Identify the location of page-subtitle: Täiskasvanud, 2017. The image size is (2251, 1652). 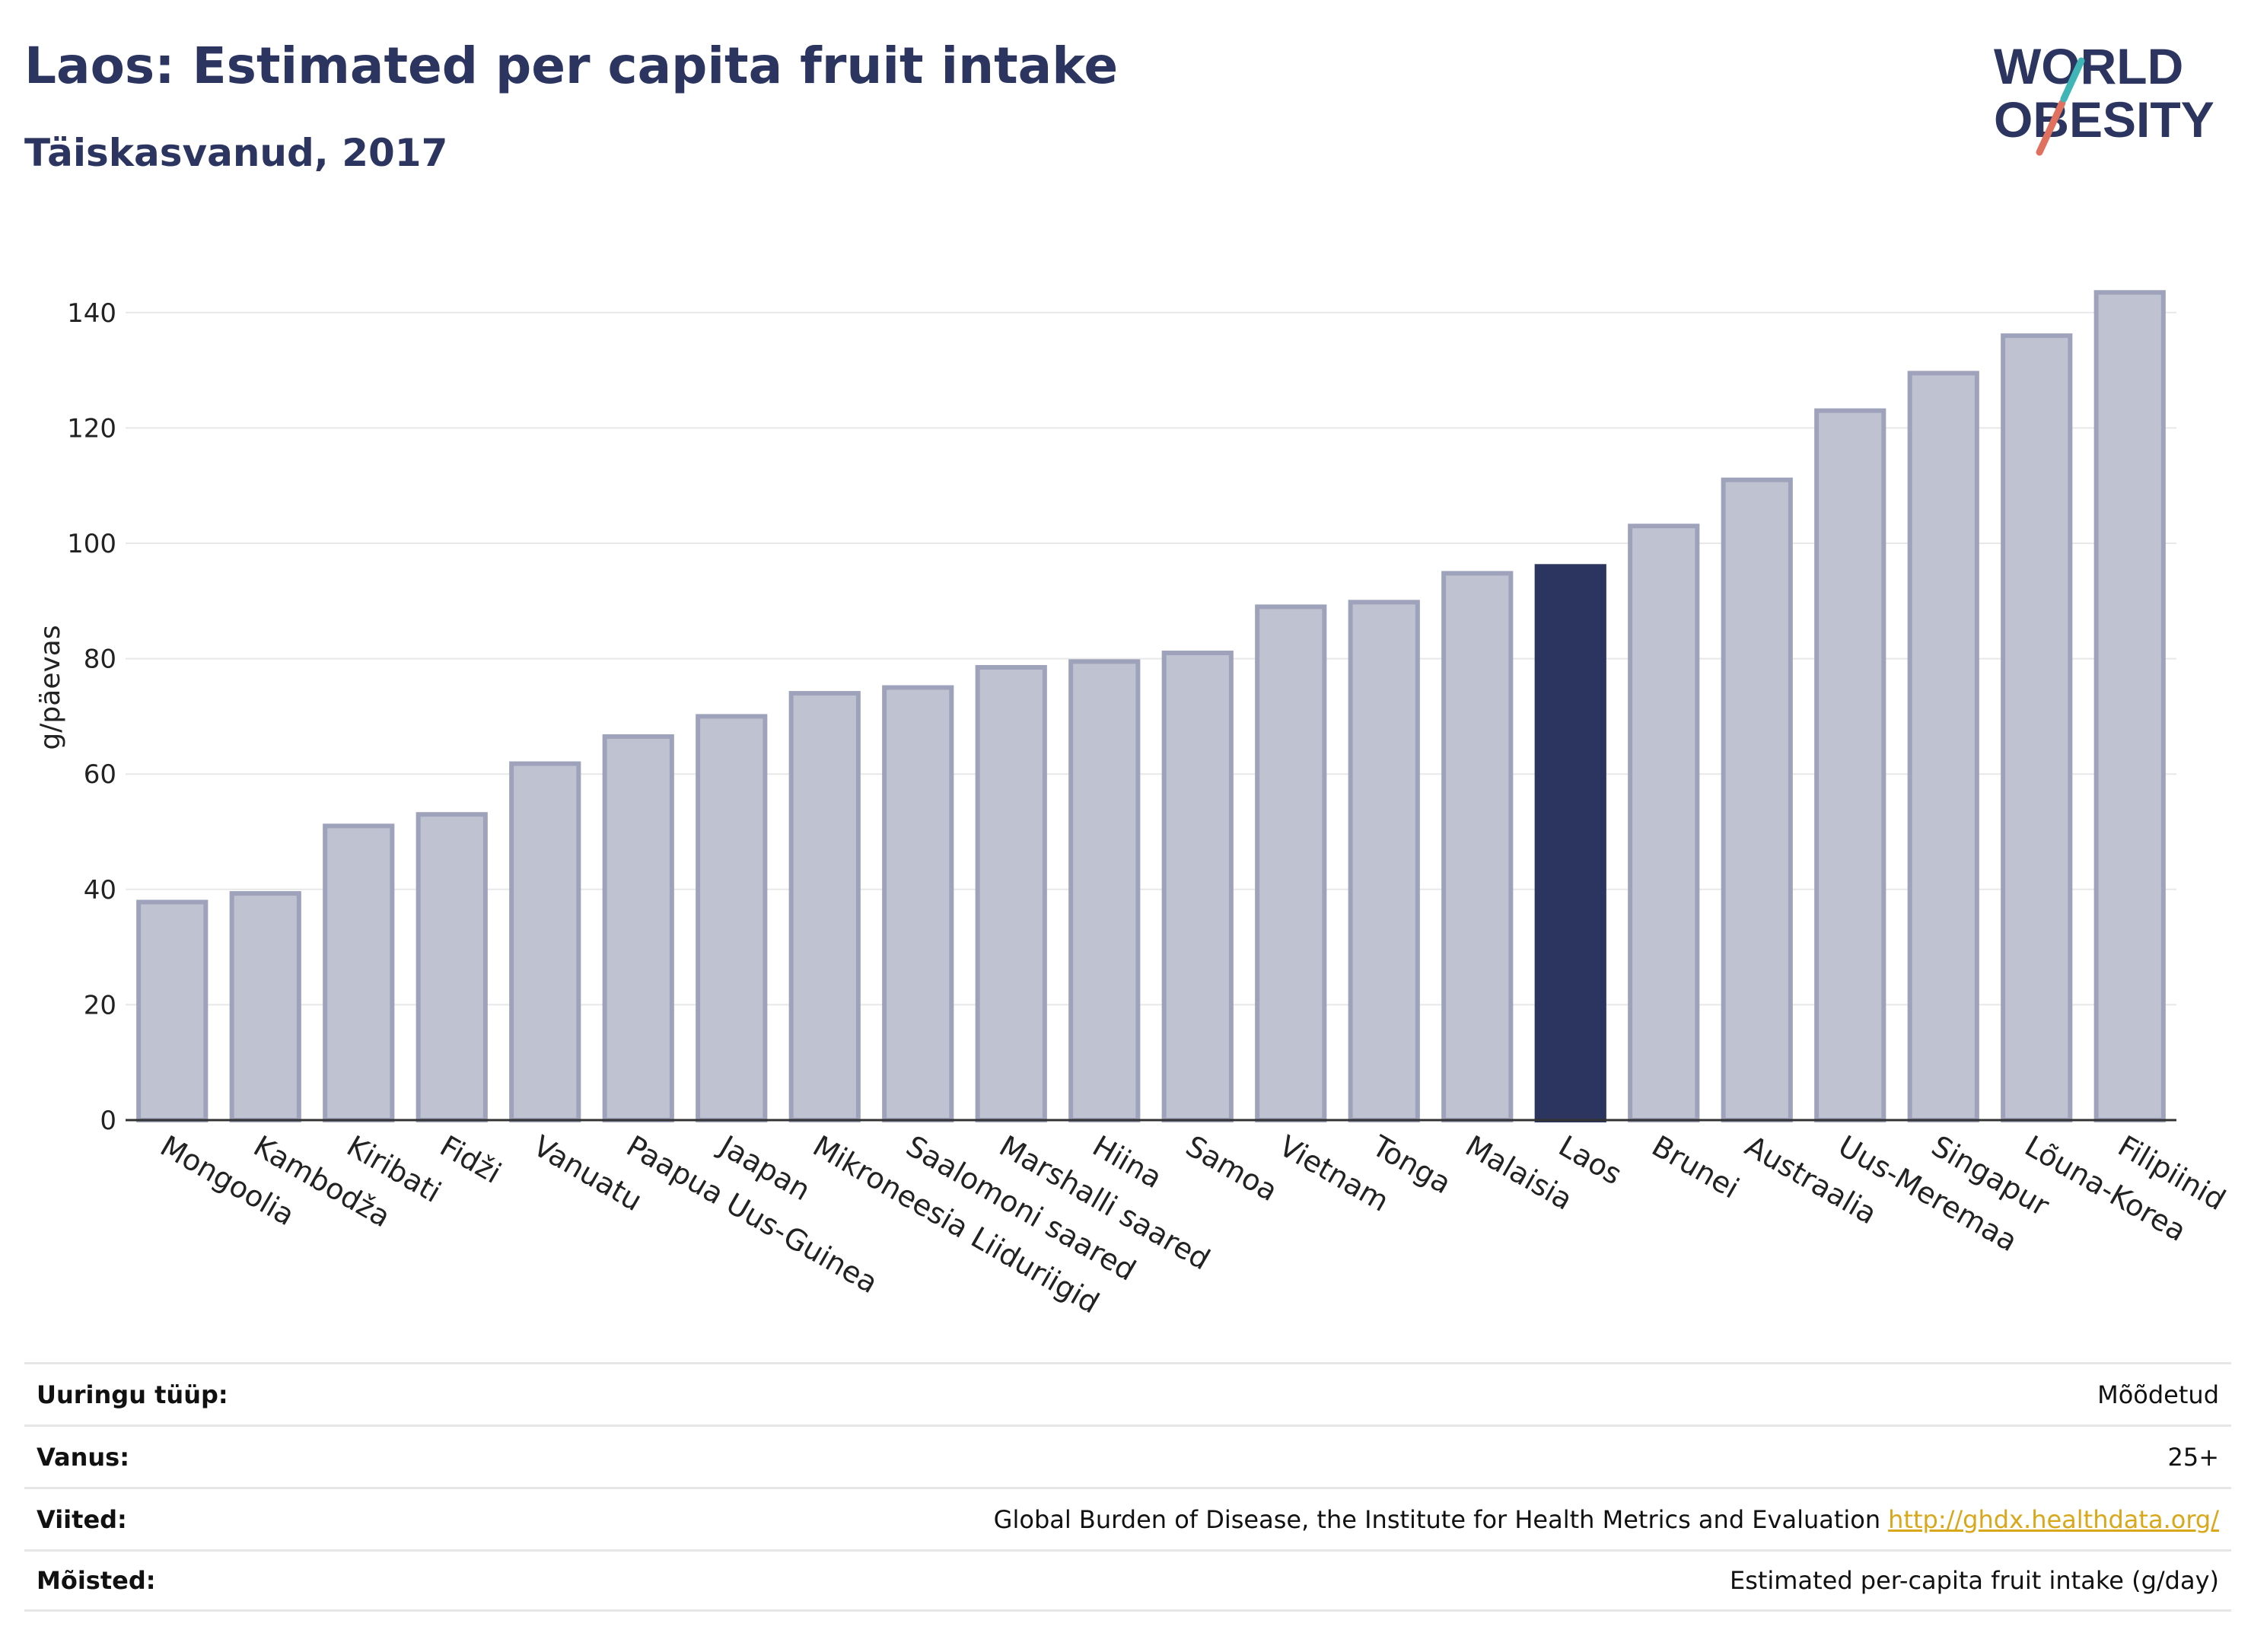
(236, 153).